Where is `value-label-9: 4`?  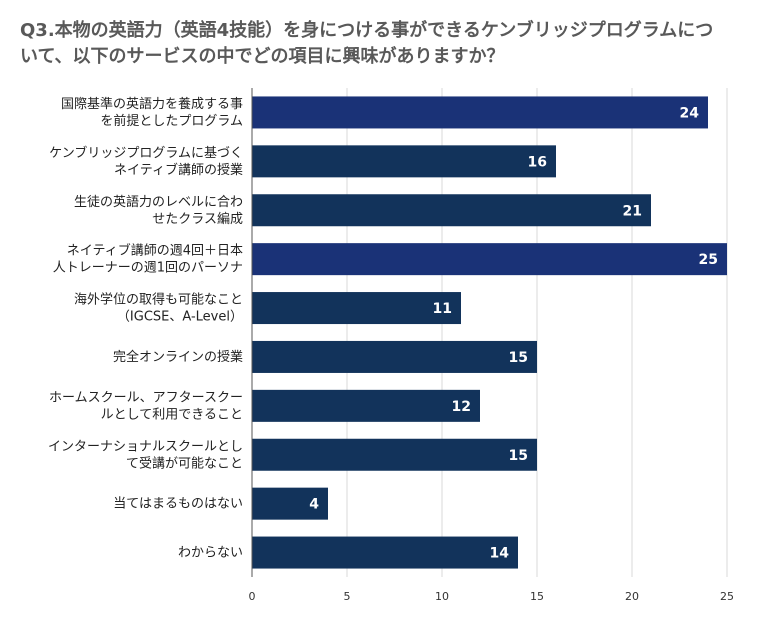 value-label-9: 4 is located at coordinates (314, 505).